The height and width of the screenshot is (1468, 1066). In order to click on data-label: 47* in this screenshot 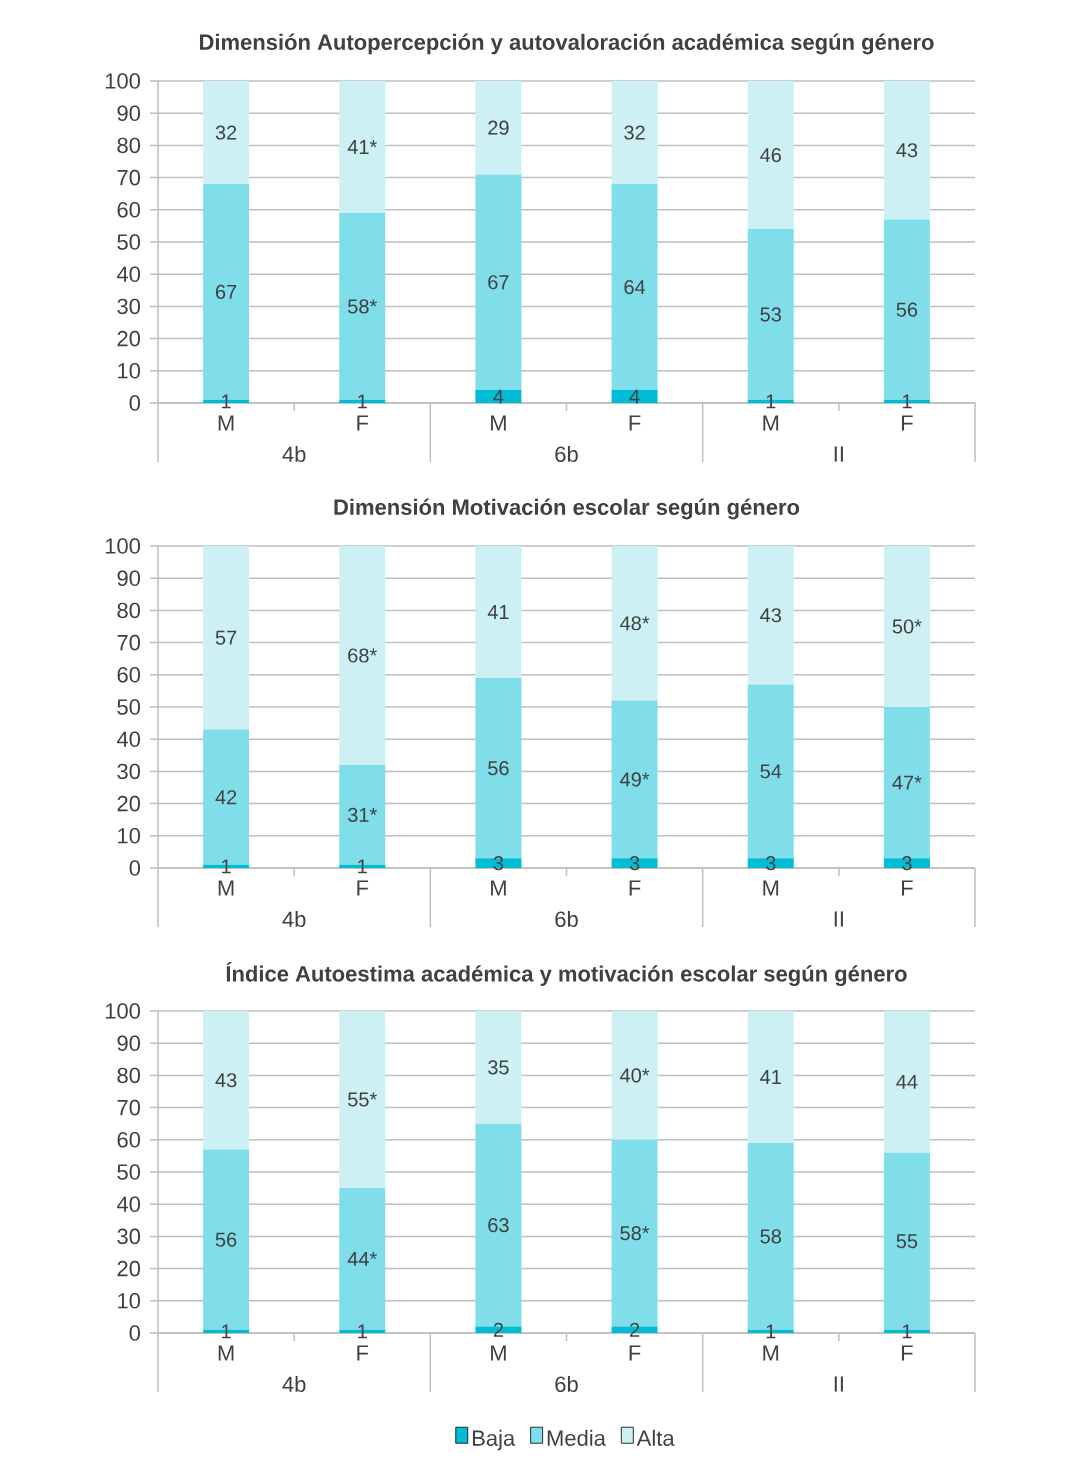, I will do `click(907, 782)`.